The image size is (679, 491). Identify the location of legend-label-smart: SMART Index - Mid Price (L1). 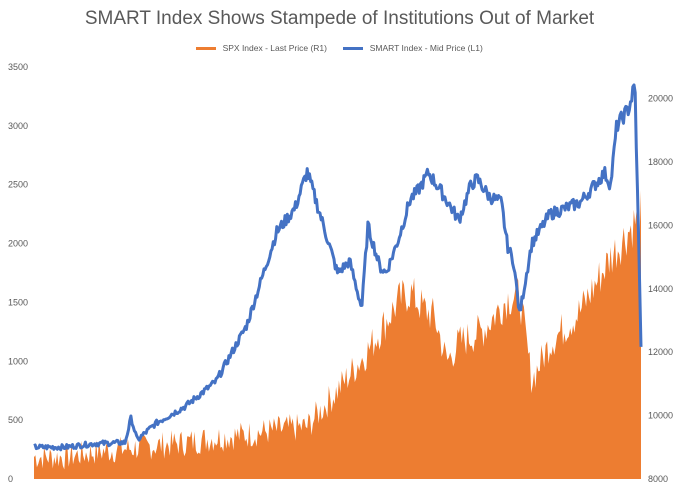
(426, 48).